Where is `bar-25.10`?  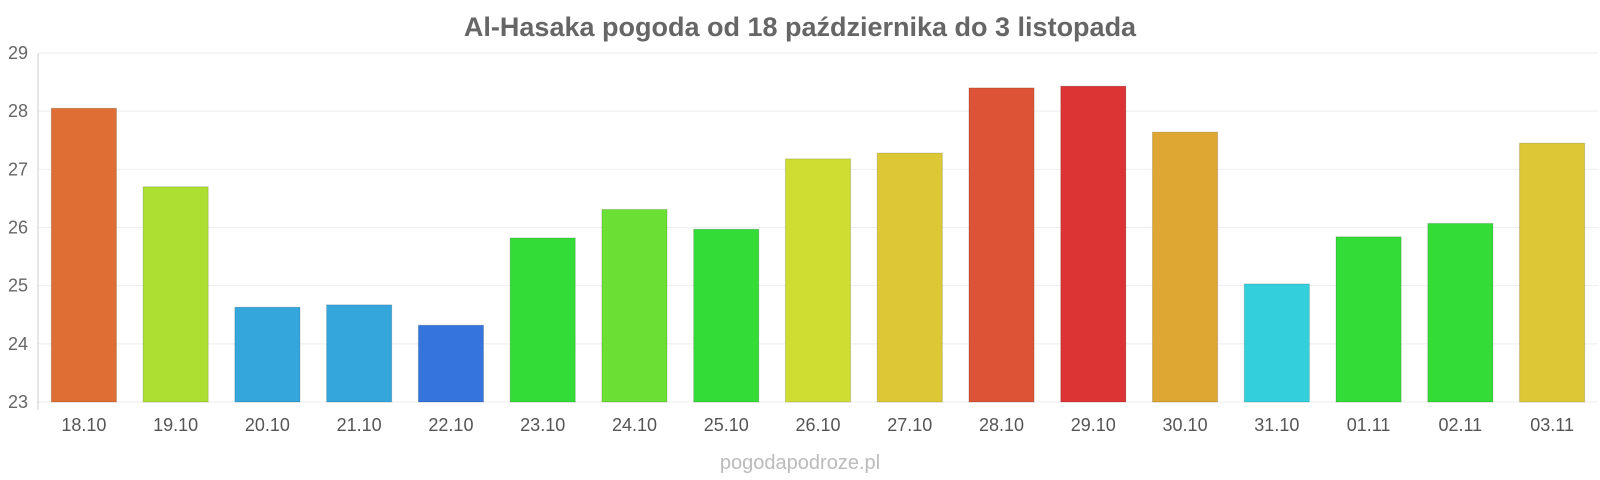 bar-25.10 is located at coordinates (726, 315).